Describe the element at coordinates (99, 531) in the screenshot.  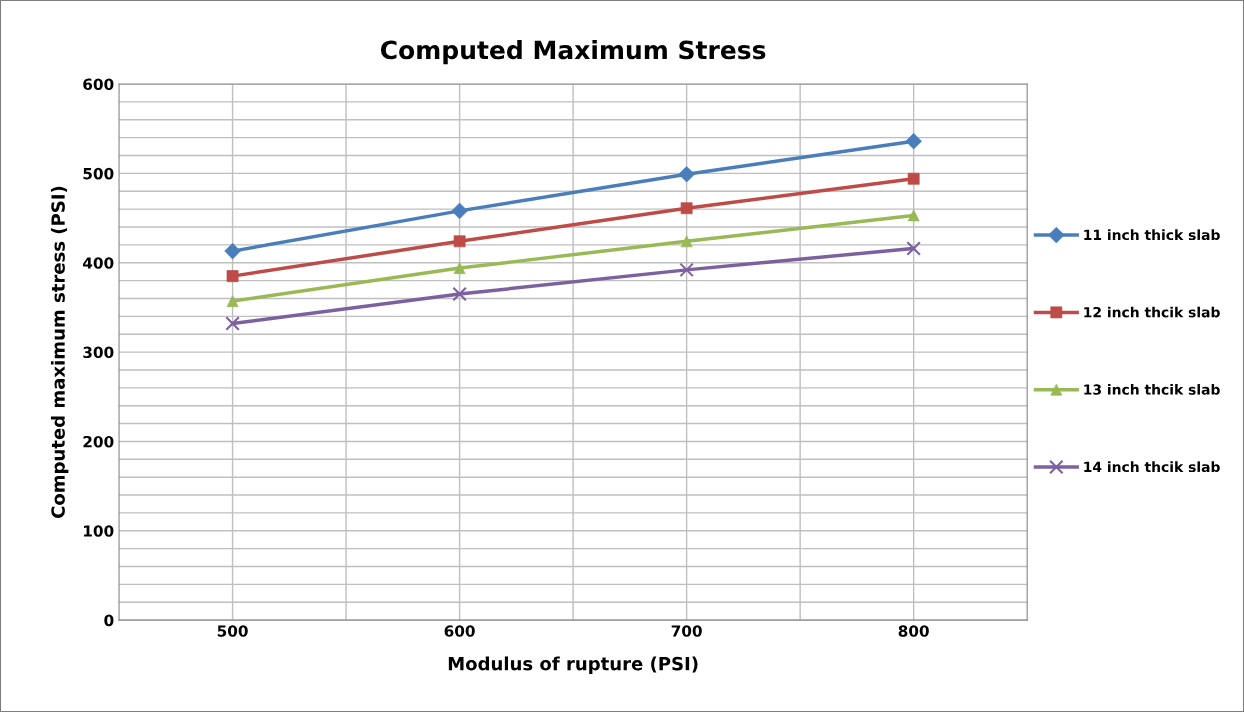
I see `y-tick-label: 100` at that location.